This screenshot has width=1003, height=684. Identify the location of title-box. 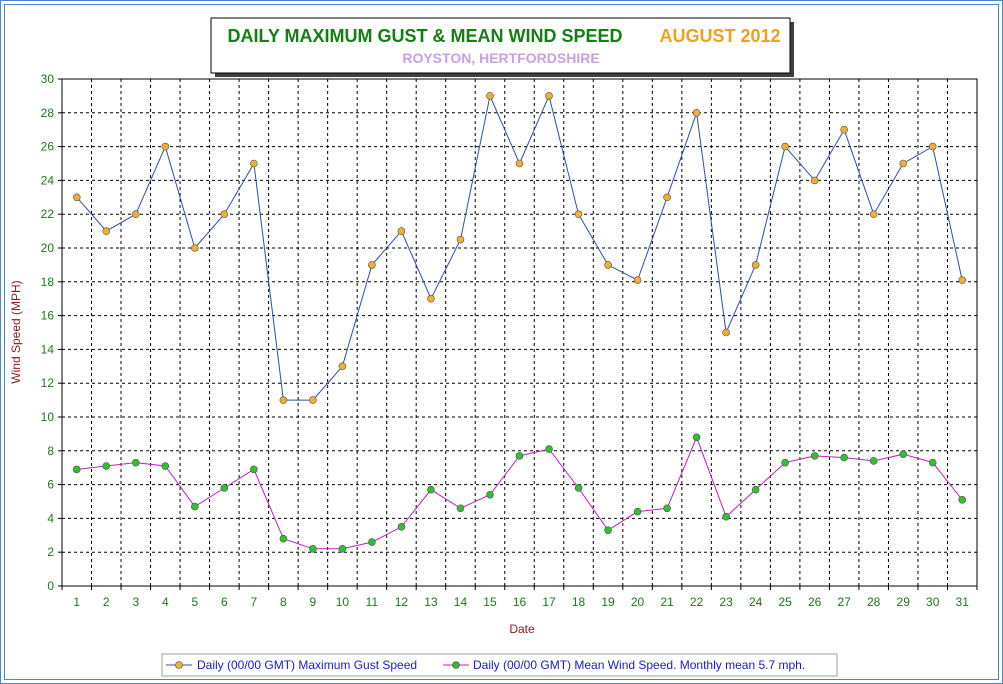
(500, 45).